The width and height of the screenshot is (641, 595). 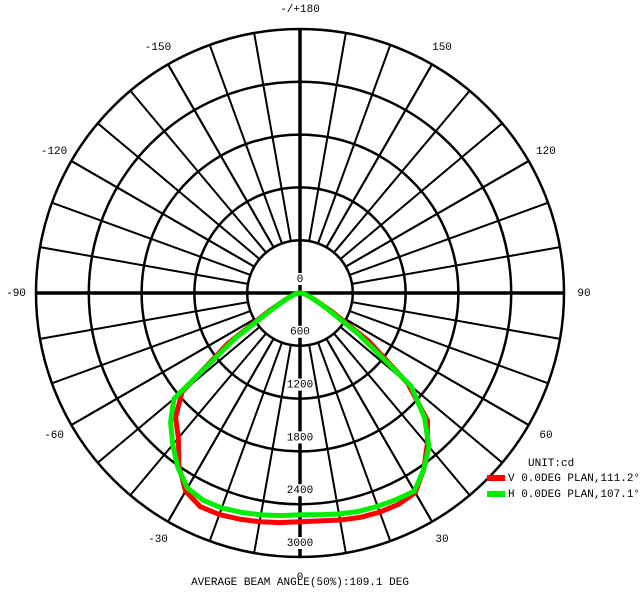 I want to click on rtick-label: 1200, so click(x=300, y=386).